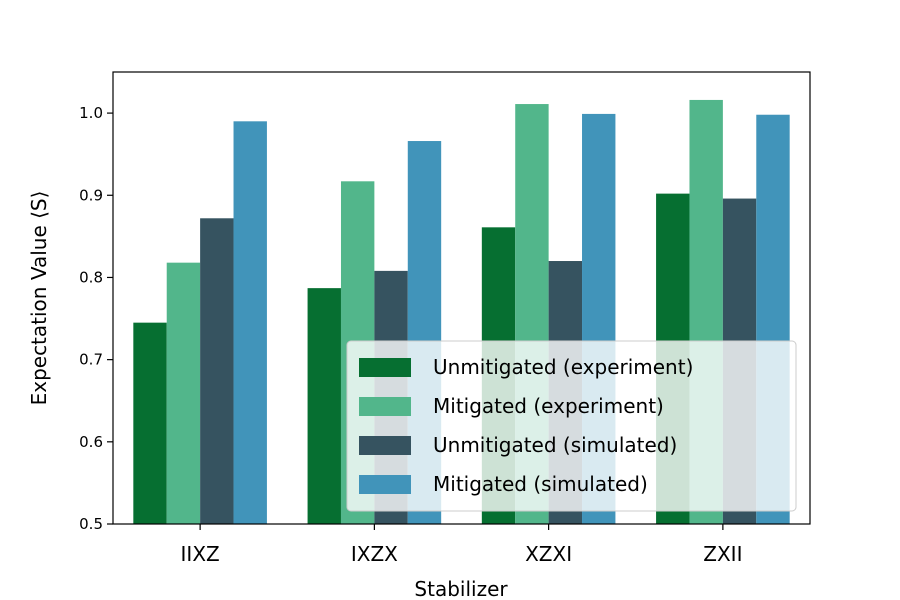 This screenshot has width=900, height=600. Describe the element at coordinates (555, 445) in the screenshot. I see `legend-label-3: Unmitigated (simulated)` at that location.